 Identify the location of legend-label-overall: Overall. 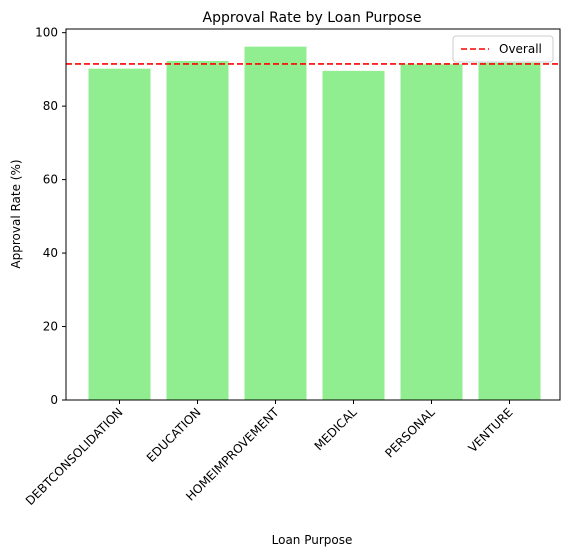
(520, 49).